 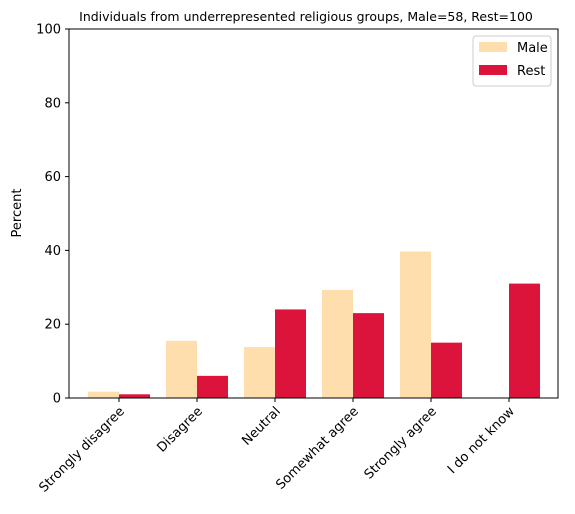 What do you see at coordinates (512, 61) in the screenshot?
I see `legend: Male Rest` at bounding box center [512, 61].